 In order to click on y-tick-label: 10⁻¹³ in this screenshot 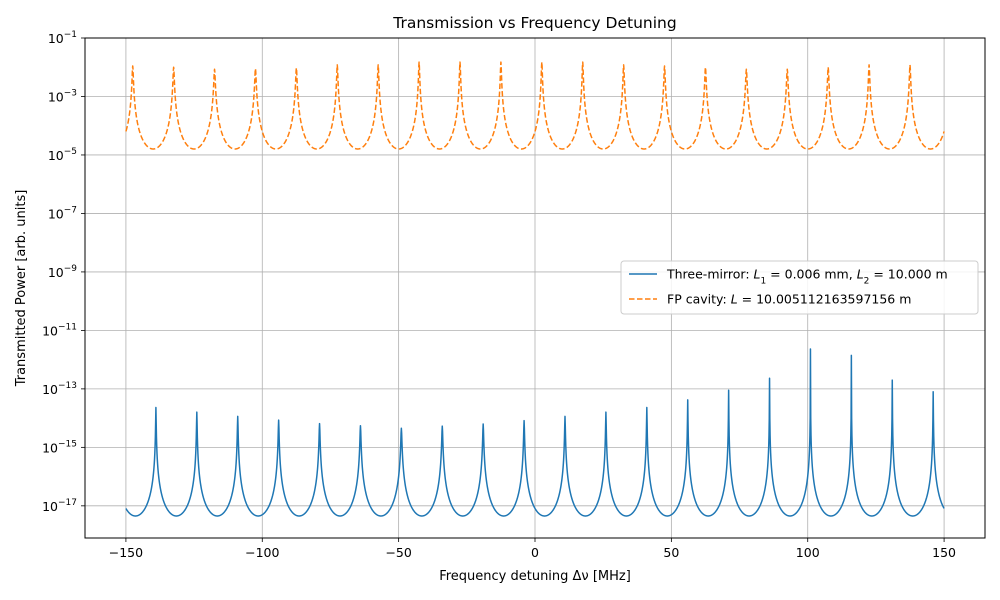, I will do `click(59, 389)`.